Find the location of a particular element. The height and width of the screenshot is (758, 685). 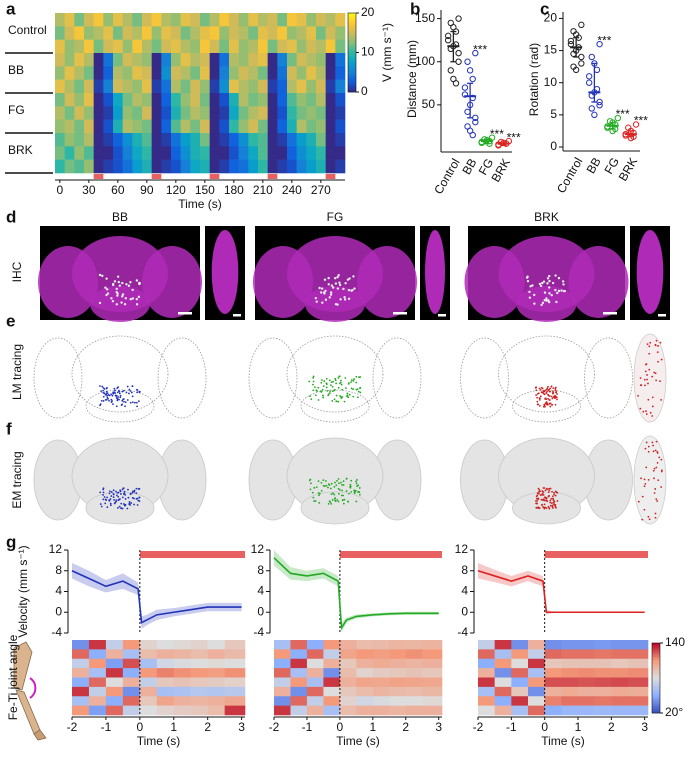

y-tick-label: 150 is located at coordinates (425, 18).